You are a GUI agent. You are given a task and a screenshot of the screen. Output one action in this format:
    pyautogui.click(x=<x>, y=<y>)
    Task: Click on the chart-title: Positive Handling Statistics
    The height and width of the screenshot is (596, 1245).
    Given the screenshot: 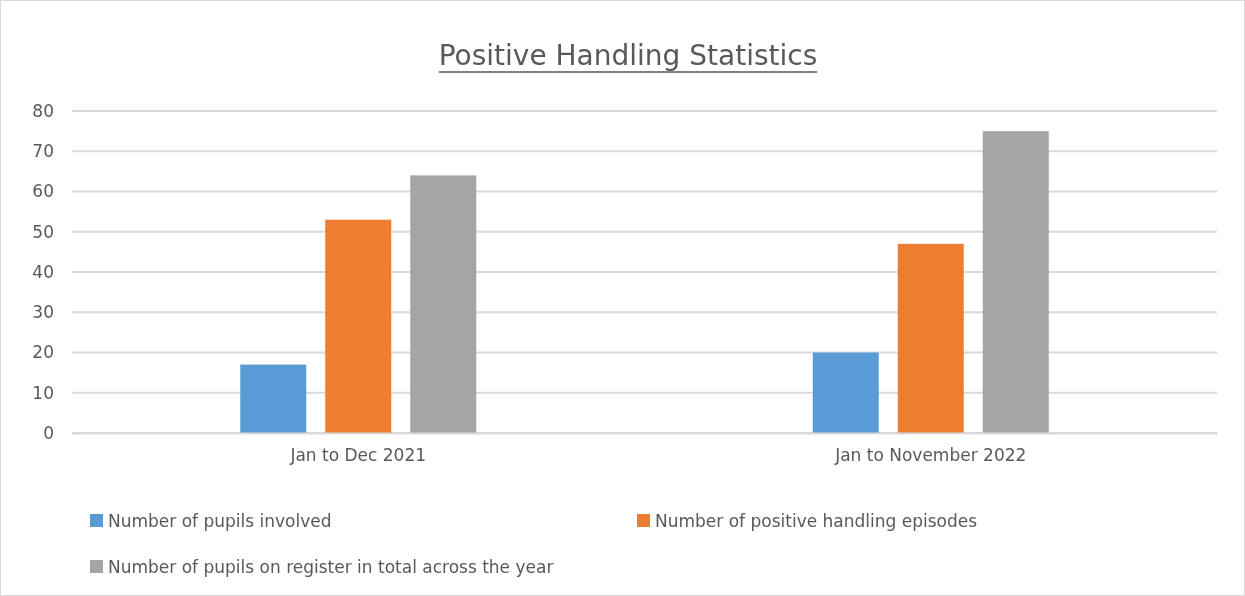 What is the action you would take?
    pyautogui.click(x=628, y=55)
    